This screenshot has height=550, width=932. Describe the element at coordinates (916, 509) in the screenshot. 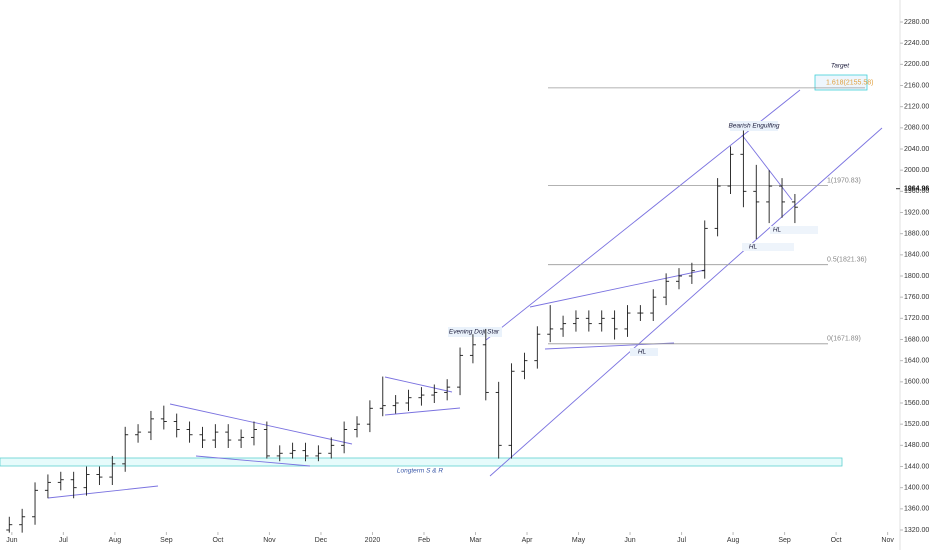

I see `y-tick-label: 1360.00` at that location.